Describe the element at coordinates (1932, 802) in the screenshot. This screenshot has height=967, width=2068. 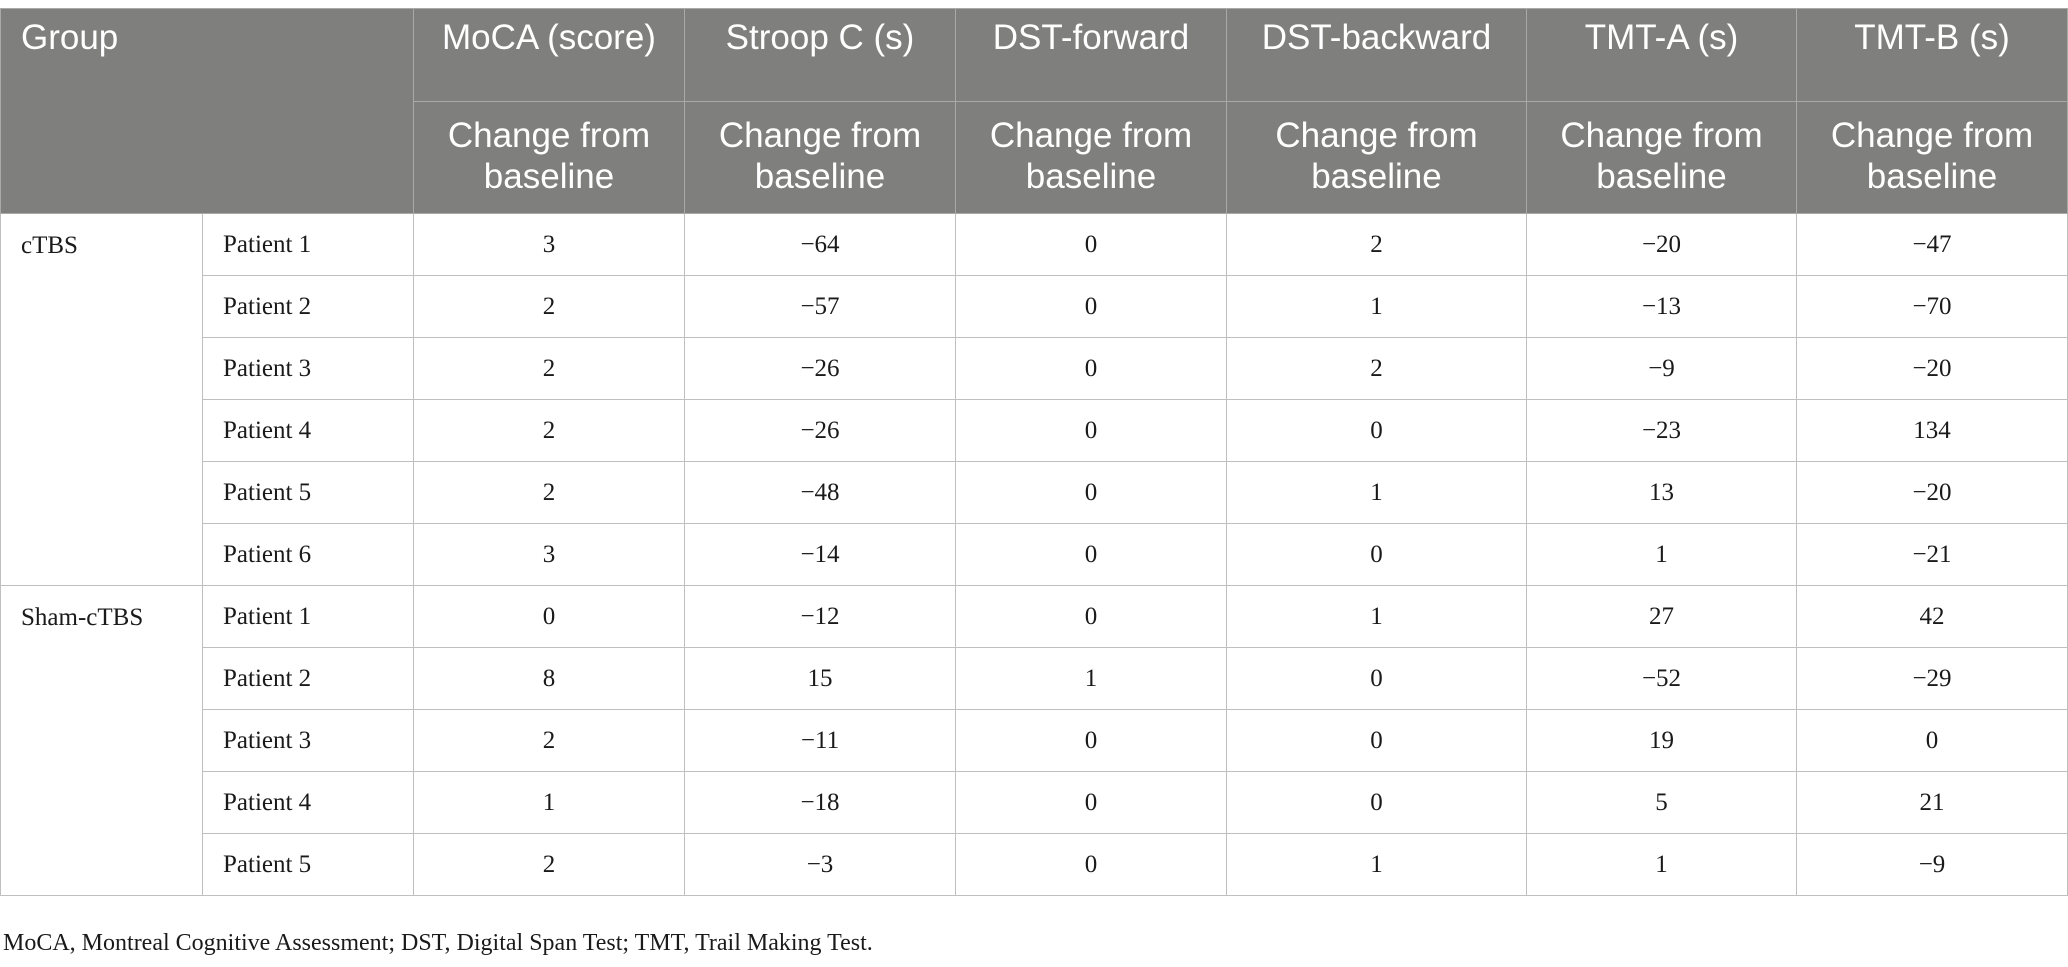
I see `value-cell: 21` at that location.